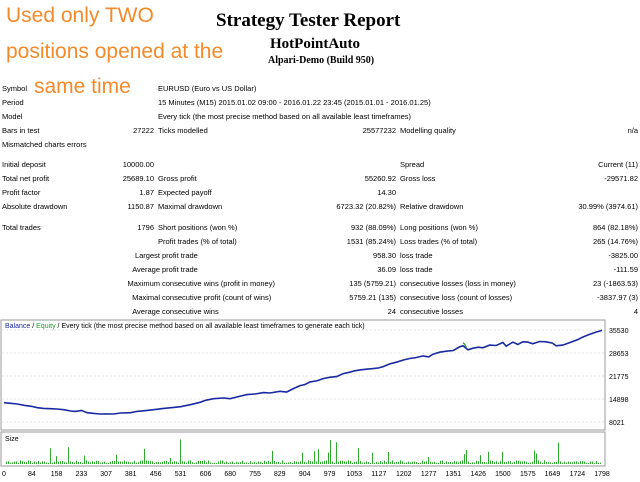  I want to click on profit-trades-label: Profit trades (% of total), so click(197, 241).